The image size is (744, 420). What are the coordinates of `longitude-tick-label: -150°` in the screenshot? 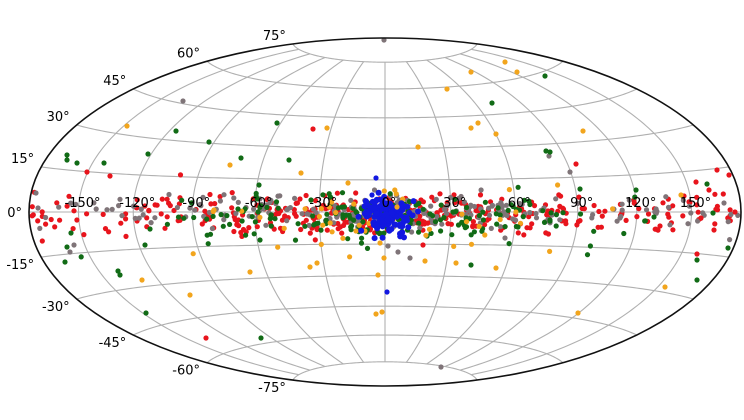 It's located at (82, 203).